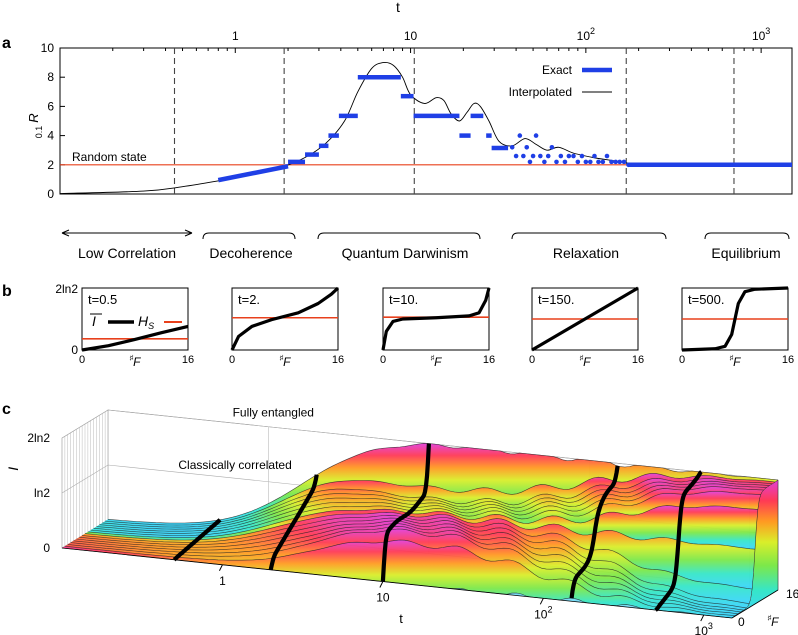 This screenshot has height=635, width=798. Describe the element at coordinates (42, 493) in the screenshot. I see `z-tick-label: ln2` at that location.